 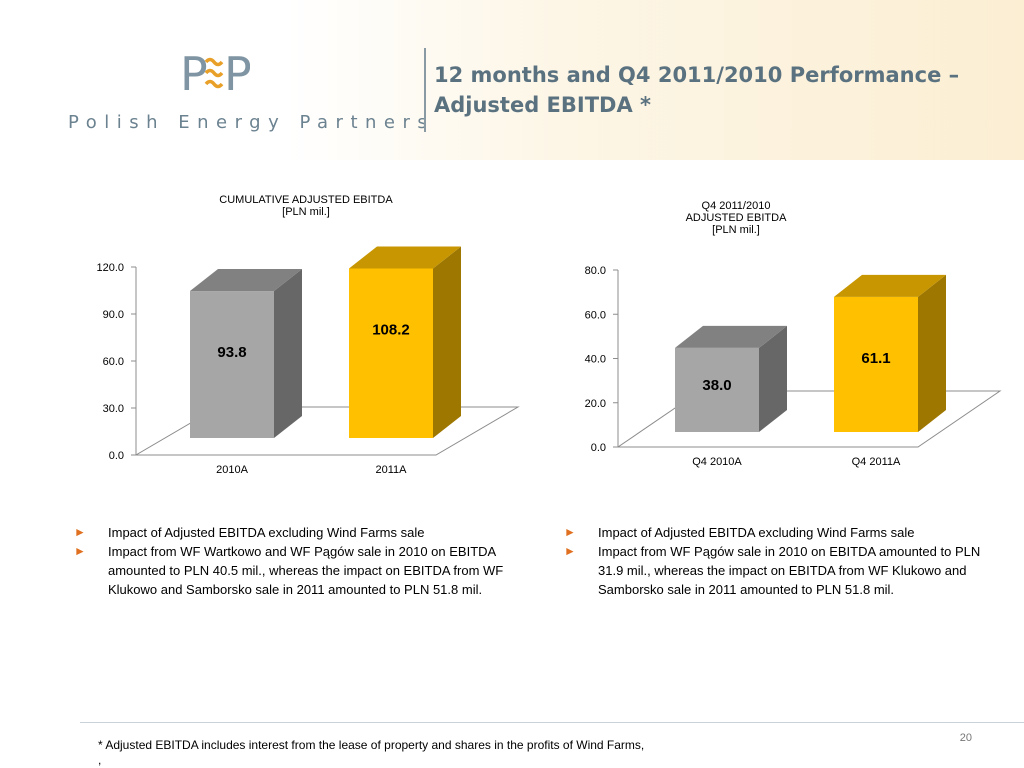 What do you see at coordinates (595, 315) in the screenshot?
I see `chart-2-y-tick-label: 60.0` at bounding box center [595, 315].